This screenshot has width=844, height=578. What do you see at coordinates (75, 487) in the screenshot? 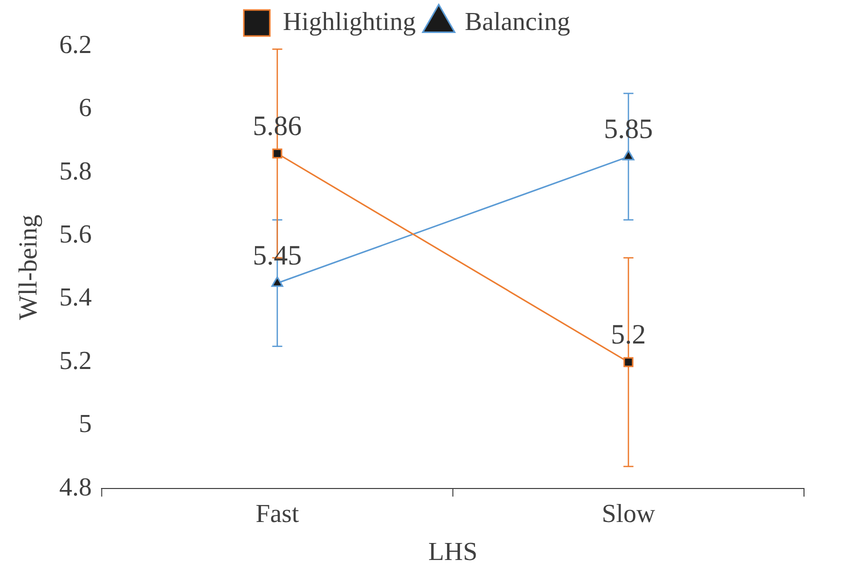
I see `y-tick-label: 4.8` at bounding box center [75, 487].